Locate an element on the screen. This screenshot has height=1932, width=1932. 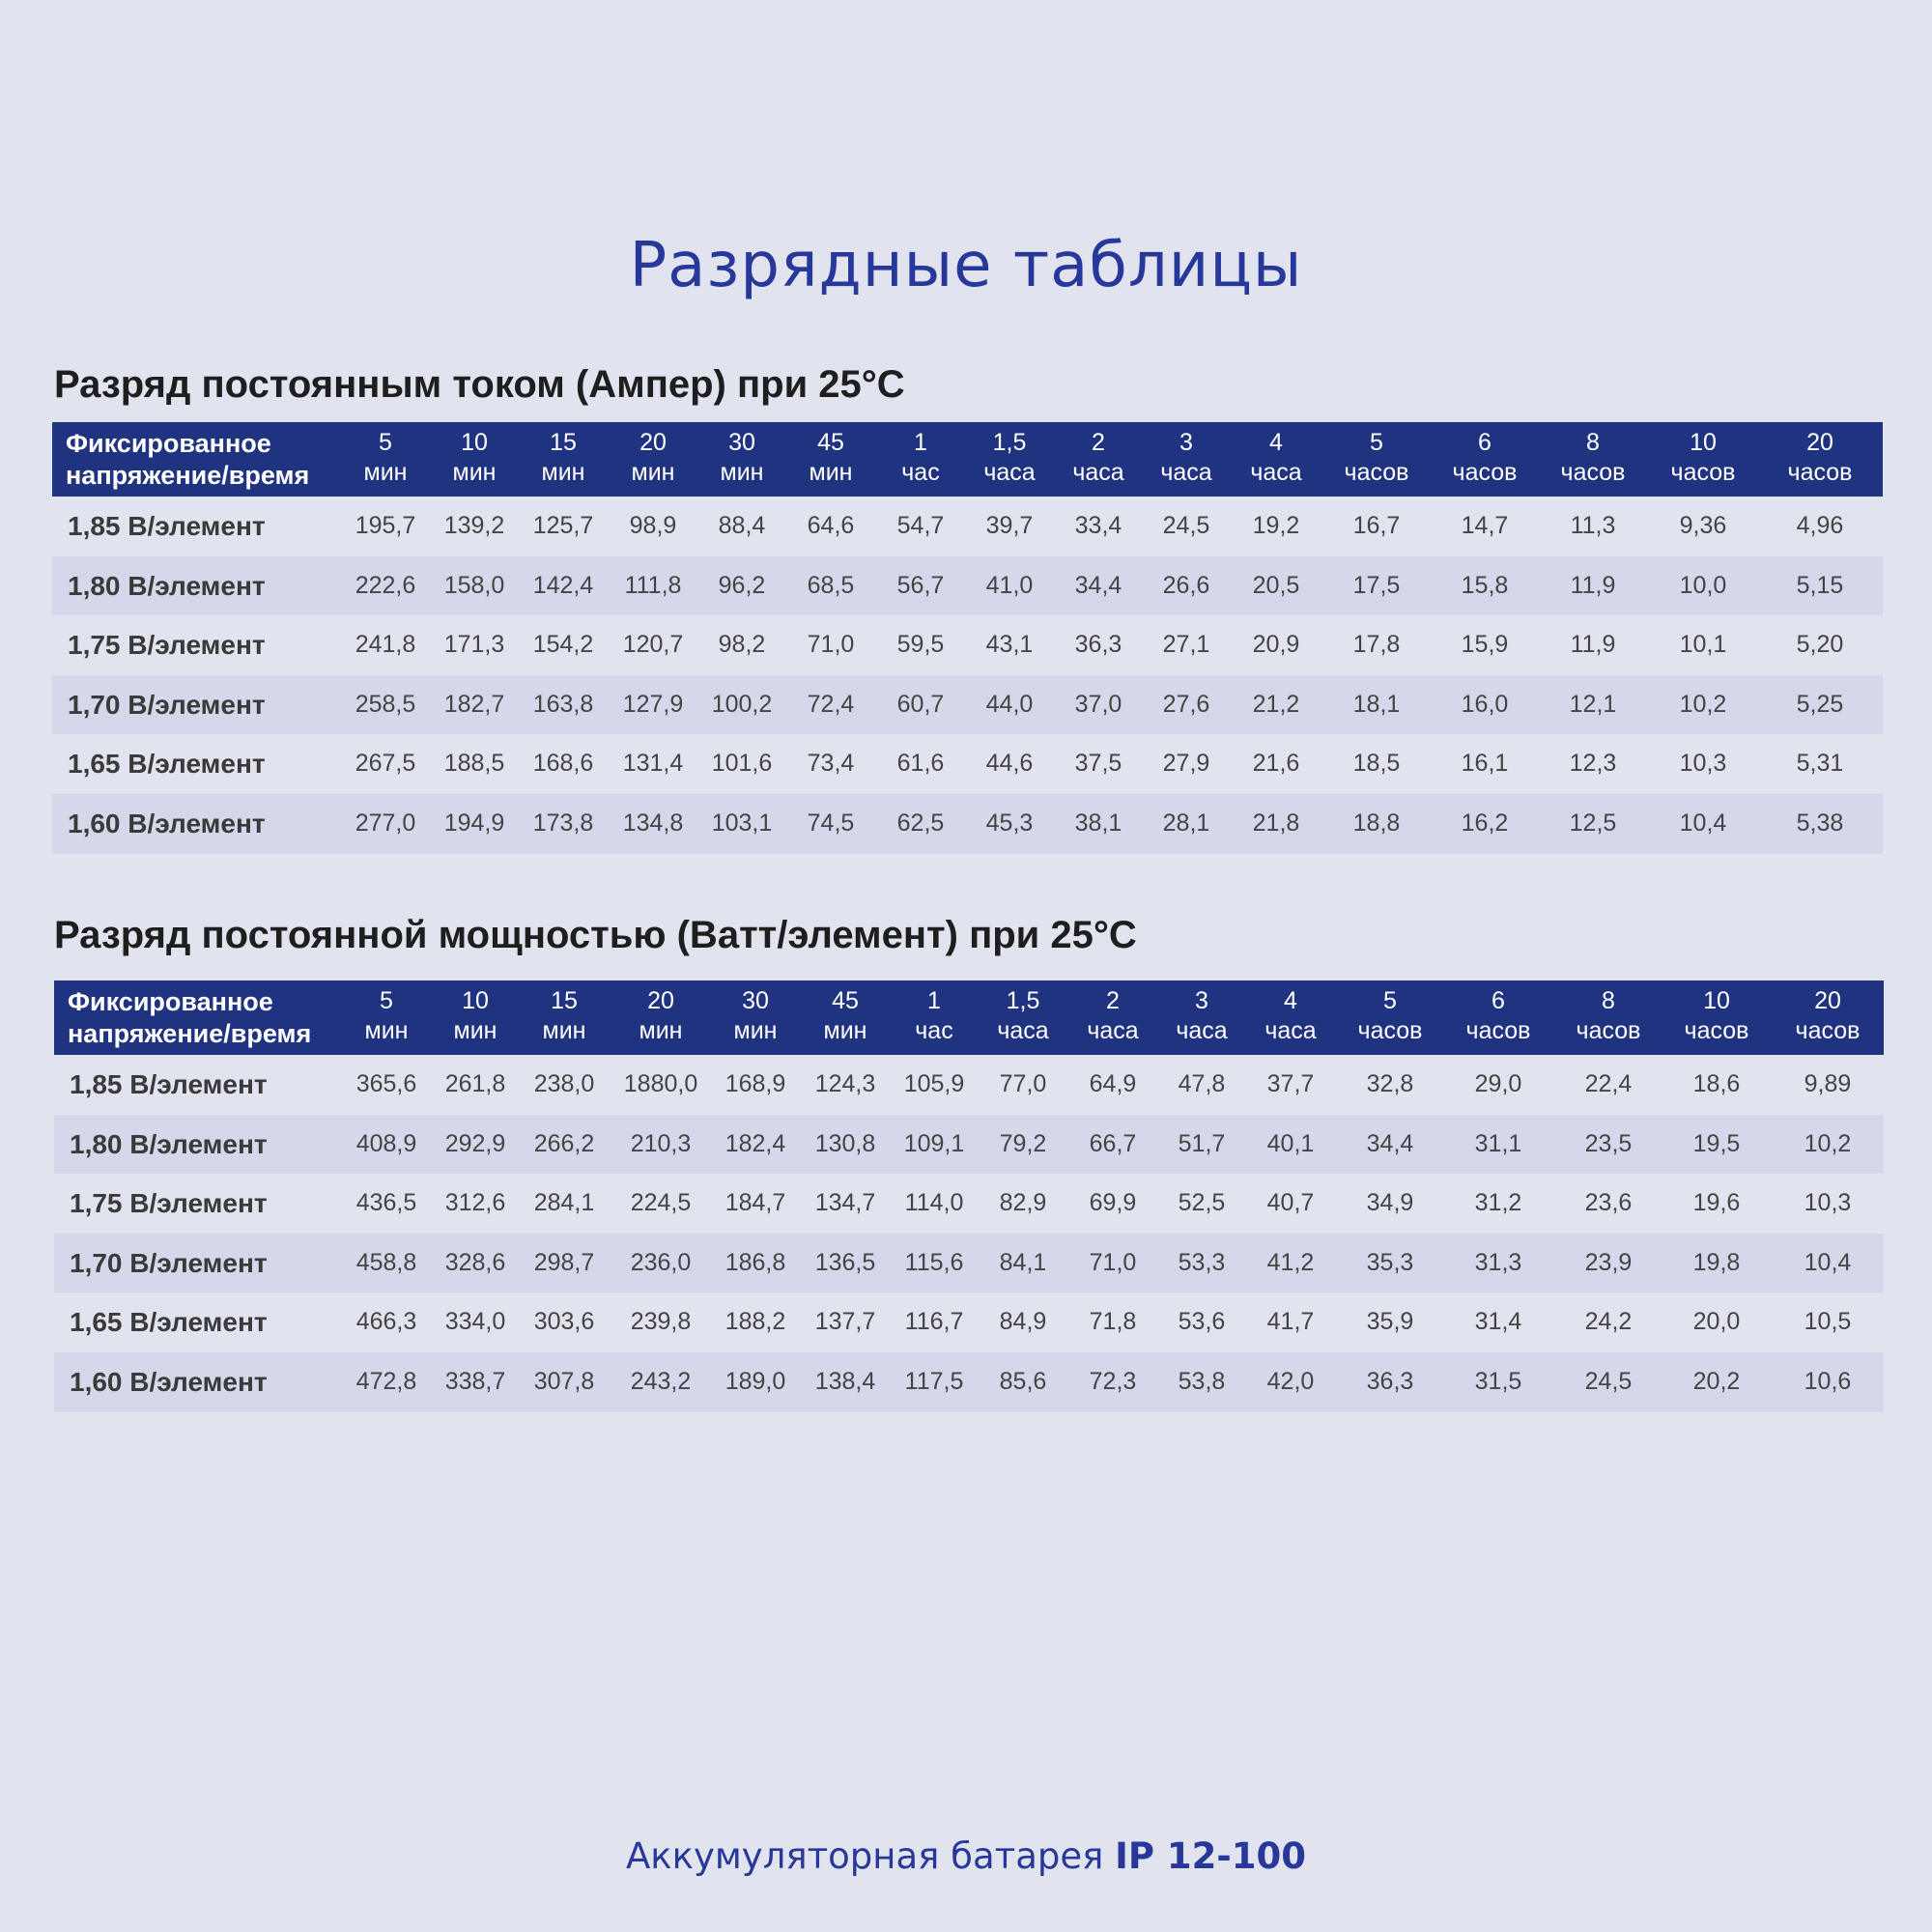
table-cell: 64,6 is located at coordinates (831, 525).